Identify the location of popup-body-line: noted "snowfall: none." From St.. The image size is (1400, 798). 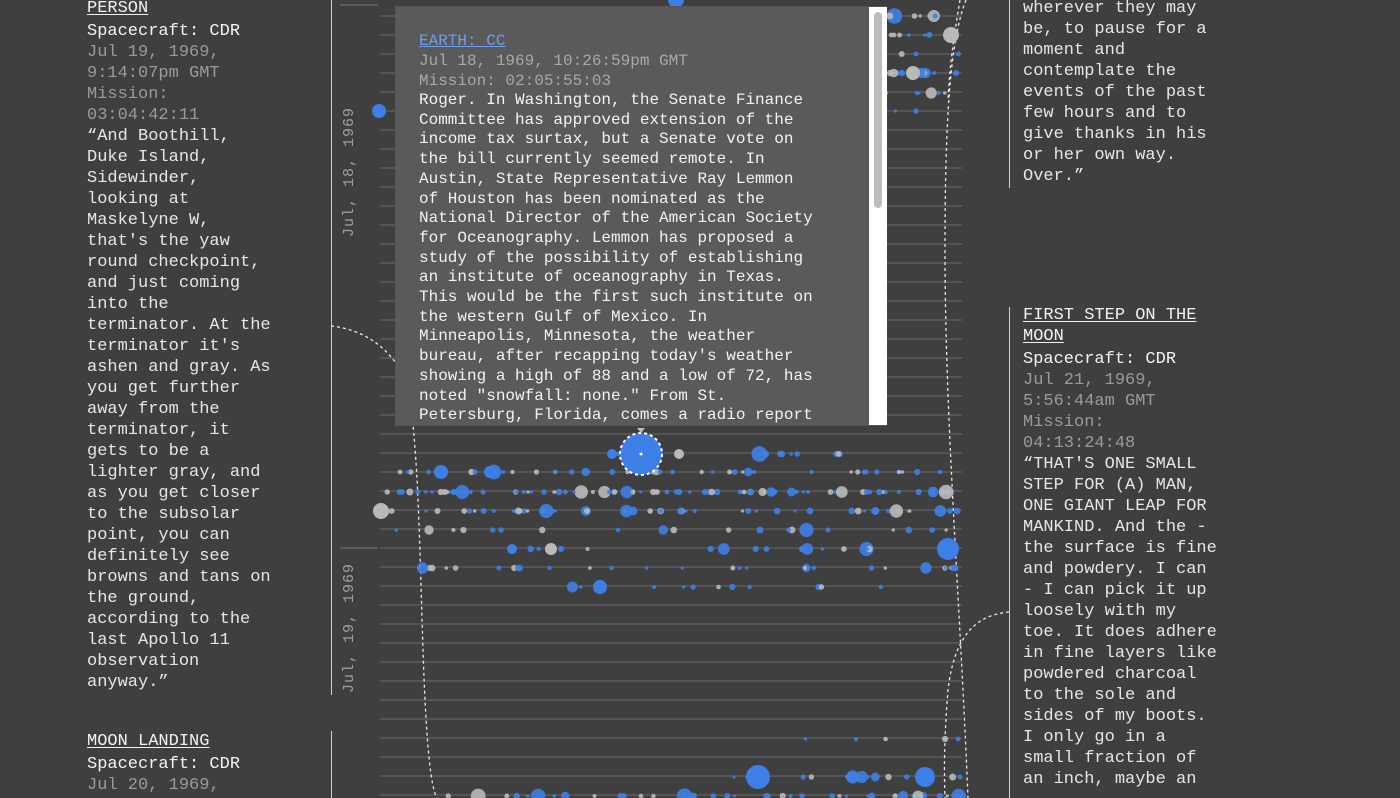
(573, 395).